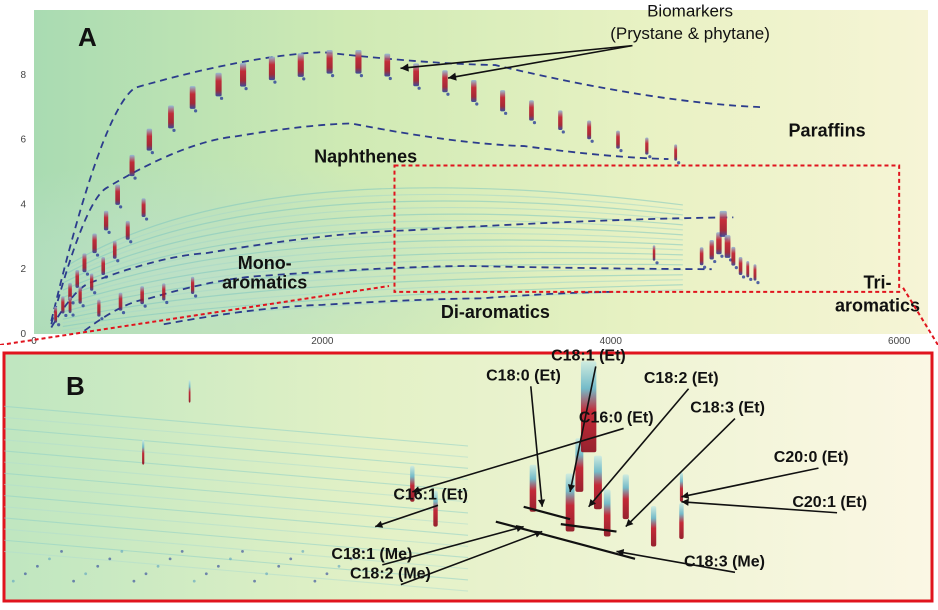 This screenshot has height=610, width=938. I want to click on biomarker-arrows, so click(516, 62).